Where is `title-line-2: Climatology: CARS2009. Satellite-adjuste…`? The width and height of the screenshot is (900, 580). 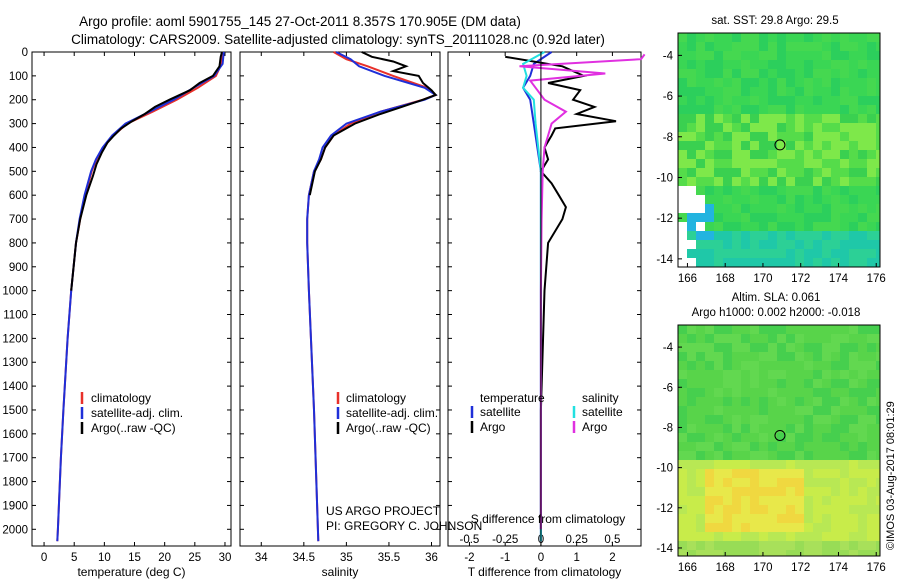
title-line-2: Climatology: CARS2009. Satellite-adjuste… is located at coordinates (338, 39).